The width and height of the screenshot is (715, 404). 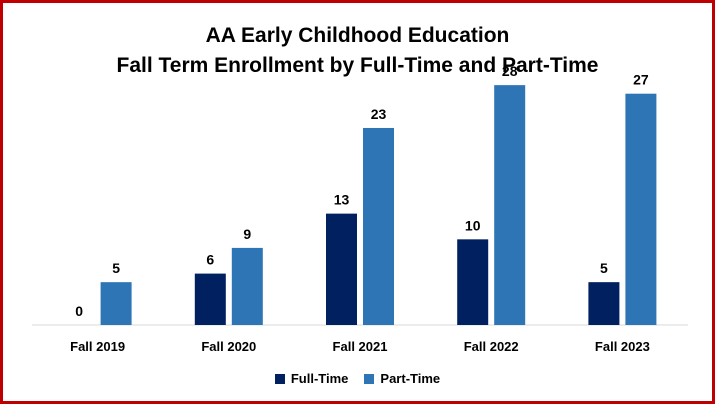 I want to click on data-label-part-time-fall-2023: 27, so click(x=641, y=80).